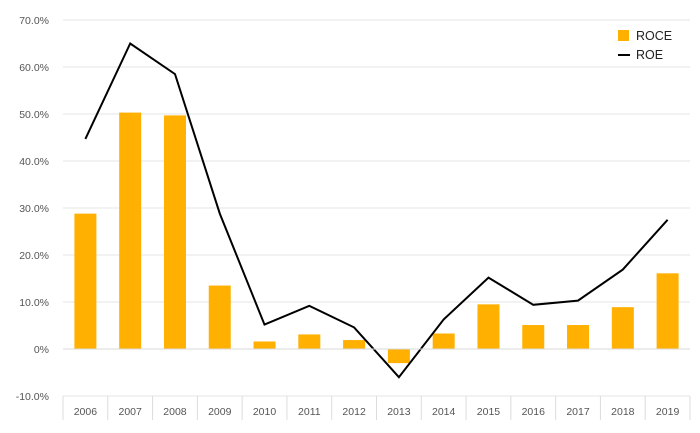 The width and height of the screenshot is (700, 433). Describe the element at coordinates (534, 412) in the screenshot. I see `x-tick-label: 2016` at that location.